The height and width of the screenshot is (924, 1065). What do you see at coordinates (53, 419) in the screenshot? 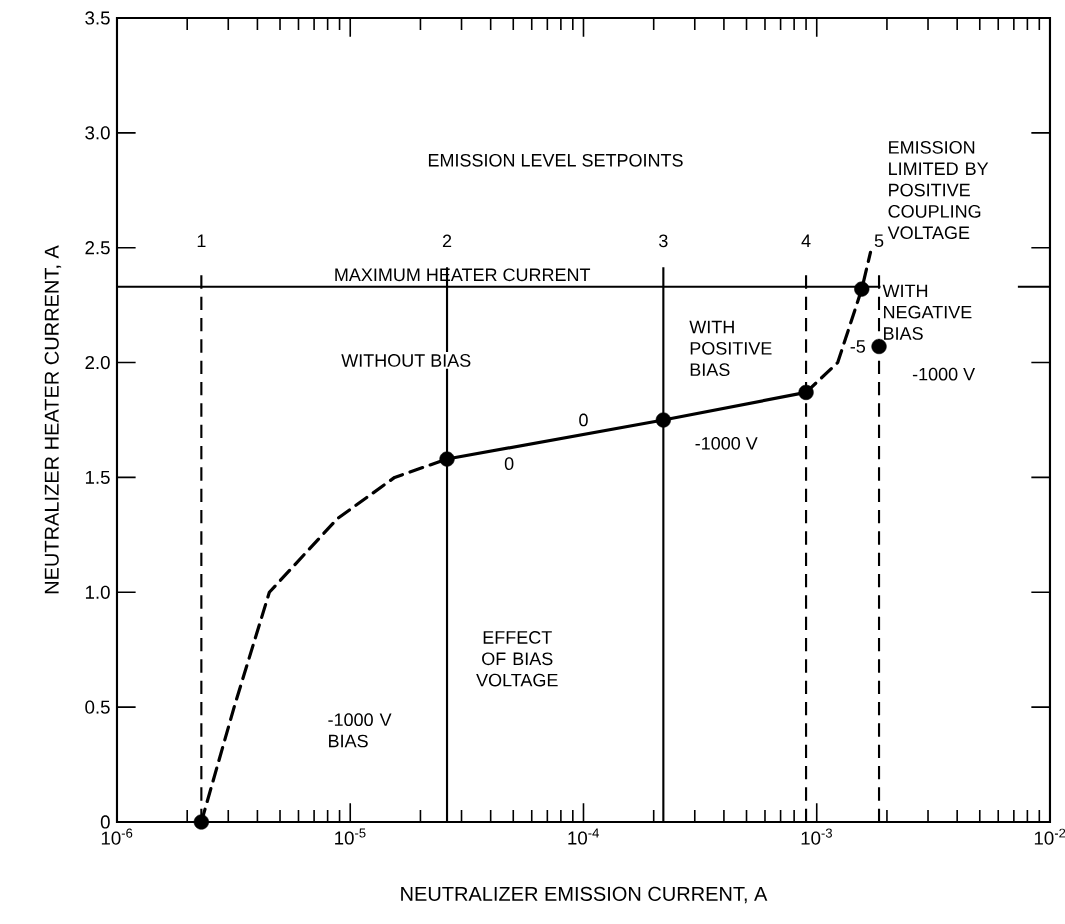
I see `y-axis-title: NEUTRALIZER HEATER CURRENT, A` at bounding box center [53, 419].